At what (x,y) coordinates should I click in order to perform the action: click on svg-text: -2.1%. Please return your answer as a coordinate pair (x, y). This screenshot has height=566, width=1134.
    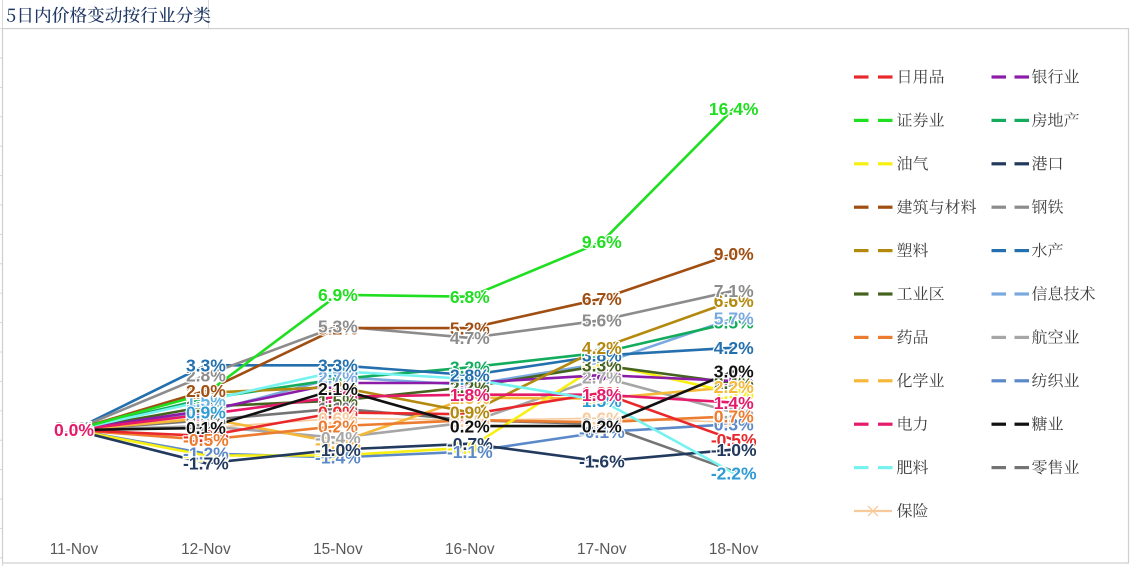
    Looking at the image, I should click on (734, 473).